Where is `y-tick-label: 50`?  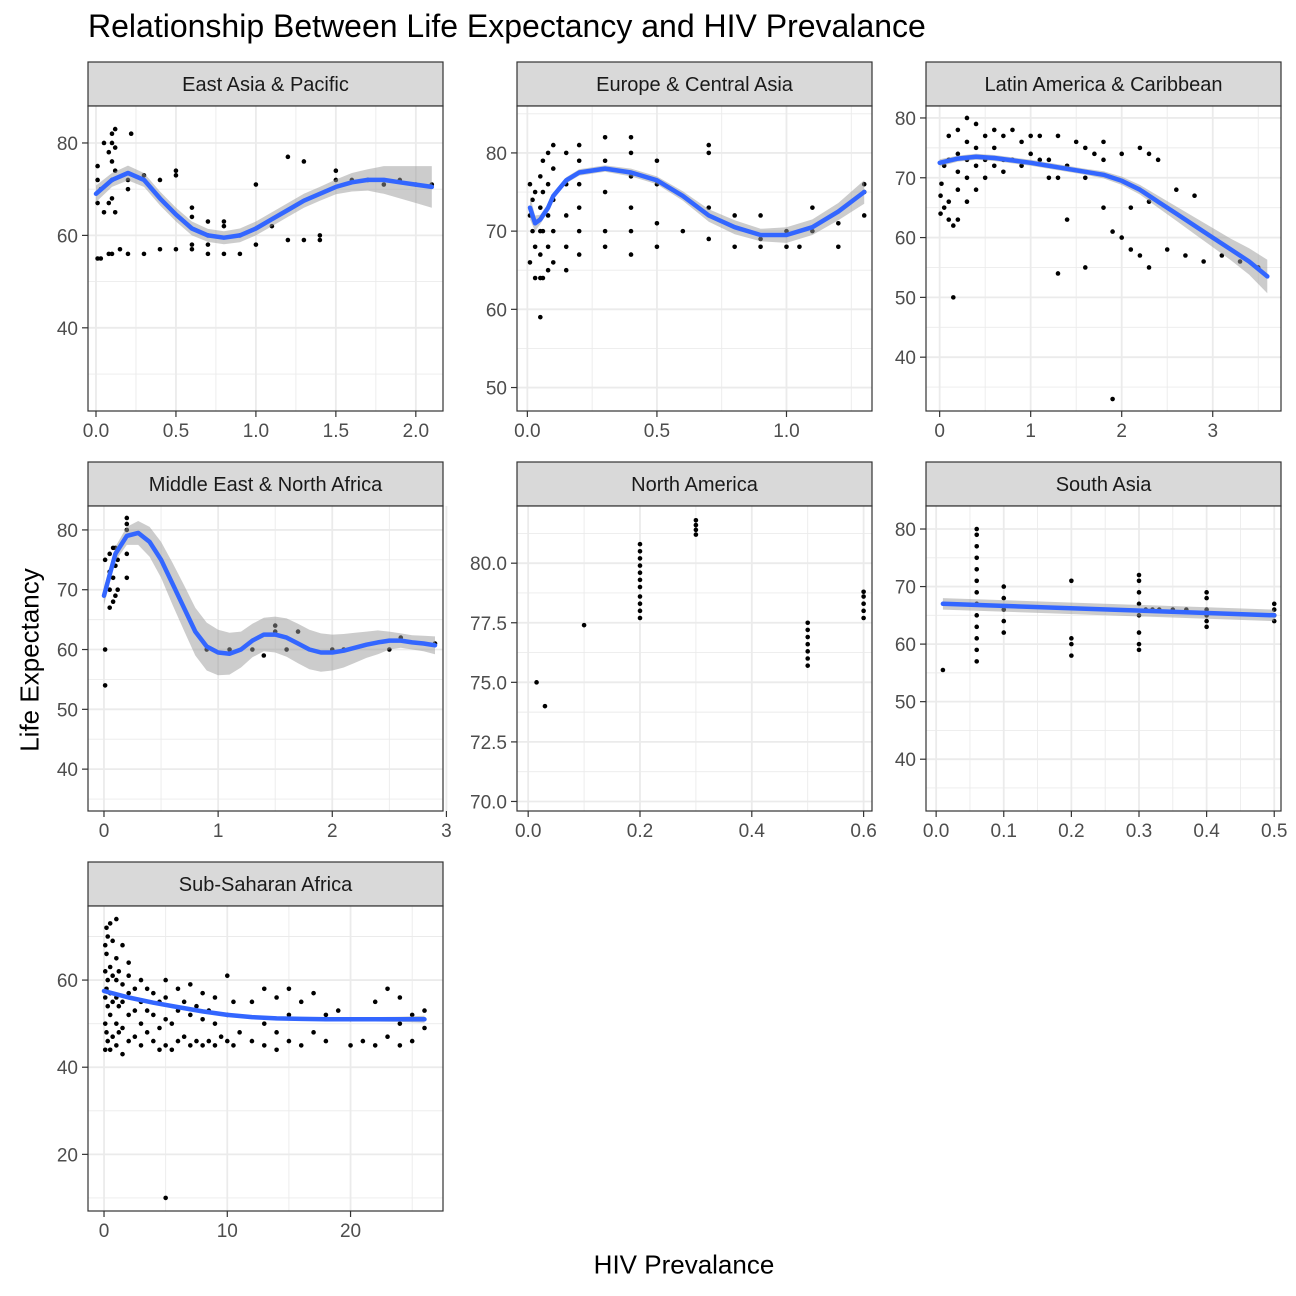
y-tick-label: 50 is located at coordinates (905, 703).